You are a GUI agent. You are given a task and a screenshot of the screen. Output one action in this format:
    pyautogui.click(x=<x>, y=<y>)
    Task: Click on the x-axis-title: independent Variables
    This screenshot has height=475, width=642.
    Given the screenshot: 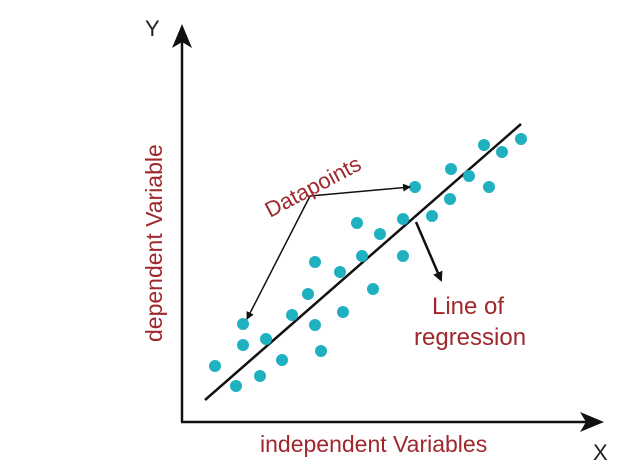 What is the action you would take?
    pyautogui.click(x=373, y=444)
    